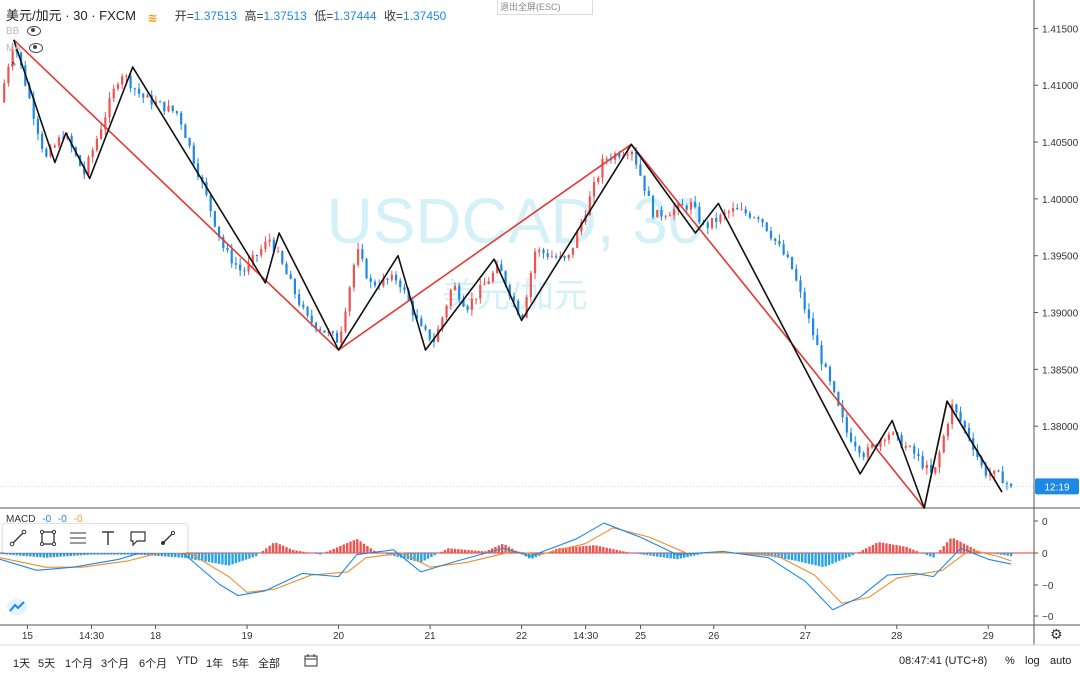  I want to click on symbol-title: 美元/加元 · 30 · FXCM, so click(71, 15).